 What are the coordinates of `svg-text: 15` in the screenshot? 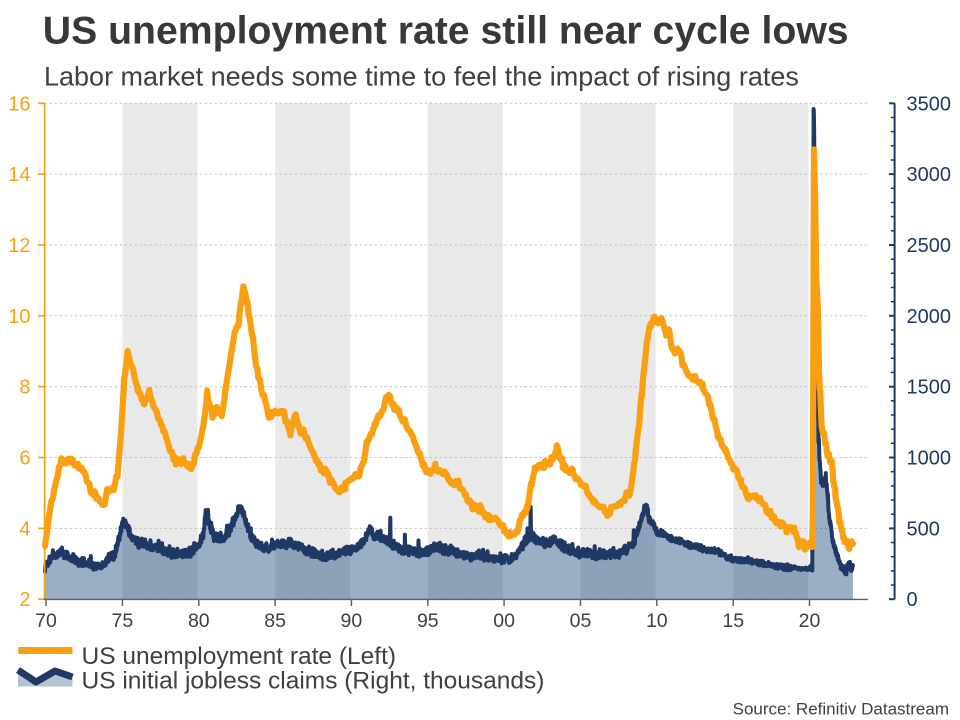 It's located at (733, 621).